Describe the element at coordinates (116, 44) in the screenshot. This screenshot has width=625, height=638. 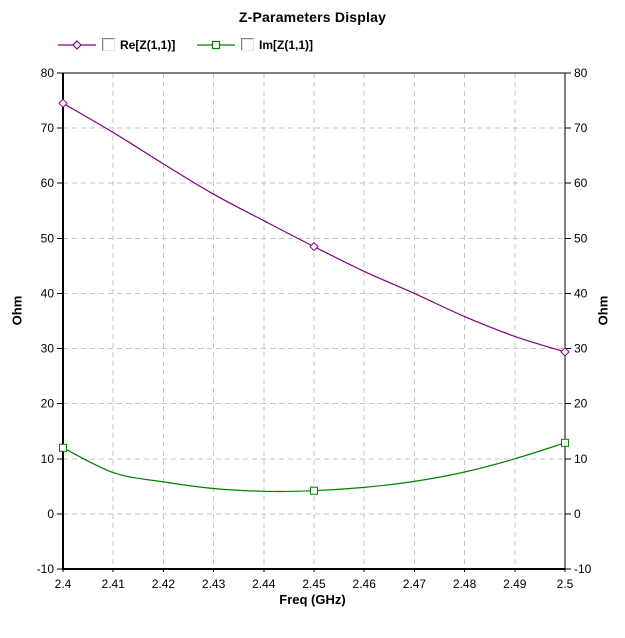
I see `legend-item-re-z11: Re[Z(1,1)]` at that location.